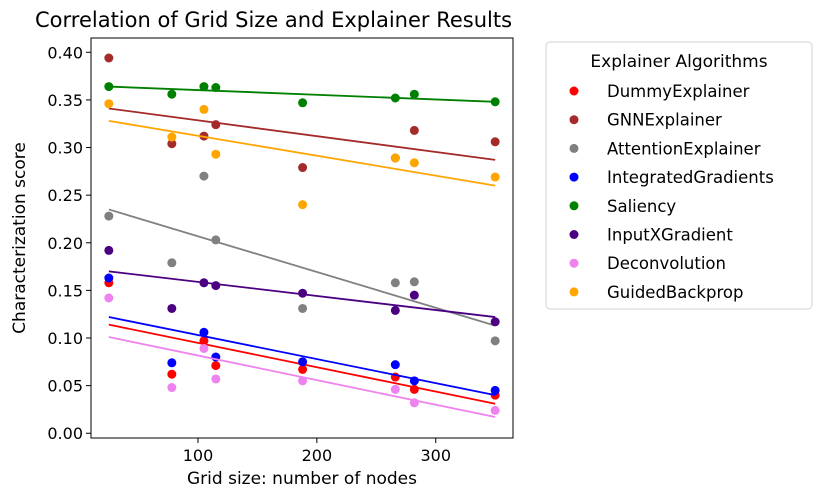 This screenshot has height=493, width=825. I want to click on legend-title: Explainer Algorithms, so click(678, 62).